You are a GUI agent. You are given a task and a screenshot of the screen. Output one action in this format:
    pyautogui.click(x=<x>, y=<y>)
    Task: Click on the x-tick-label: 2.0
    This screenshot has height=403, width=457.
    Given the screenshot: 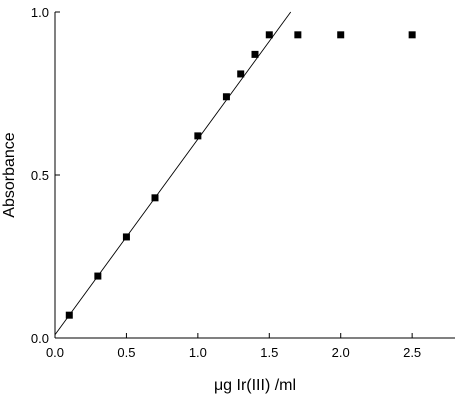 What is the action you would take?
    pyautogui.click(x=341, y=352)
    